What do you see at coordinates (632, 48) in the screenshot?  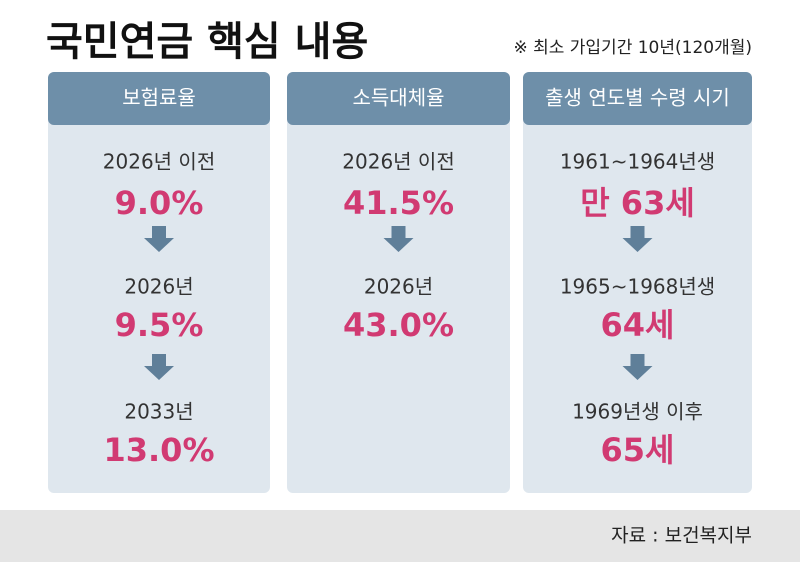 I see `note: ※ 최소 가입기간 10년(120개월)` at bounding box center [632, 48].